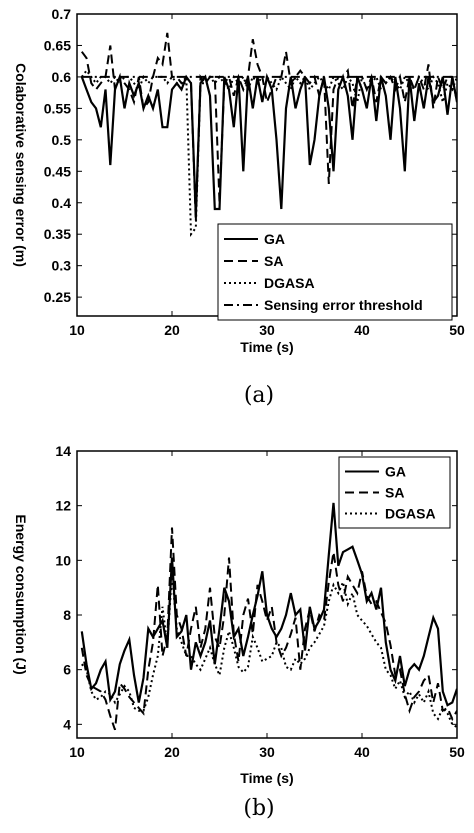 This screenshot has width=474, height=833. What do you see at coordinates (67, 615) in the screenshot?
I see `y-tick-label: 8` at bounding box center [67, 615].